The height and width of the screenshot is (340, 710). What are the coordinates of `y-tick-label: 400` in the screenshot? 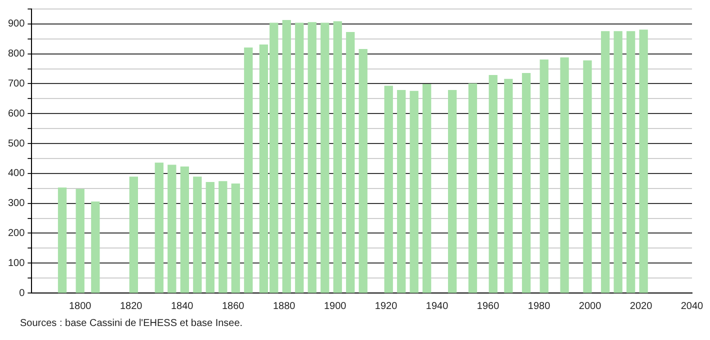 It's located at (17, 174).